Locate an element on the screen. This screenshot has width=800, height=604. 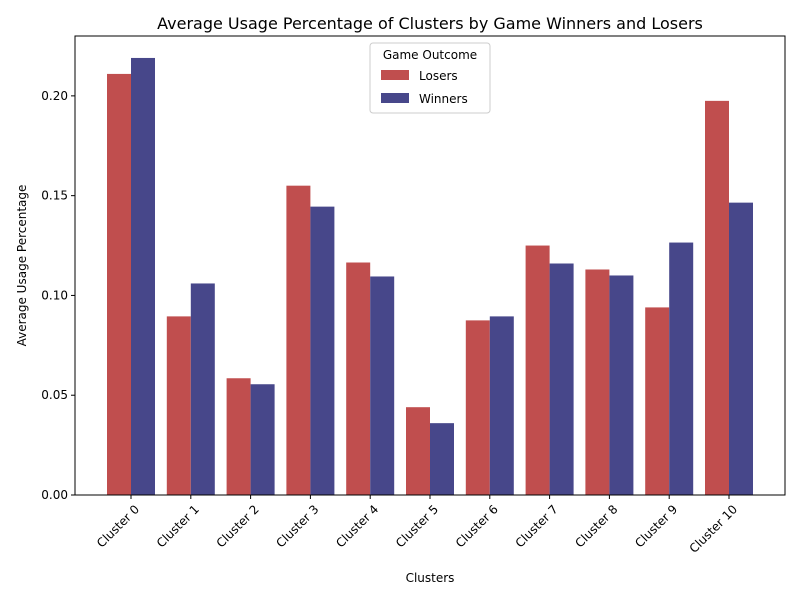
legend: Game Outcome Losers Winners is located at coordinates (430, 78).